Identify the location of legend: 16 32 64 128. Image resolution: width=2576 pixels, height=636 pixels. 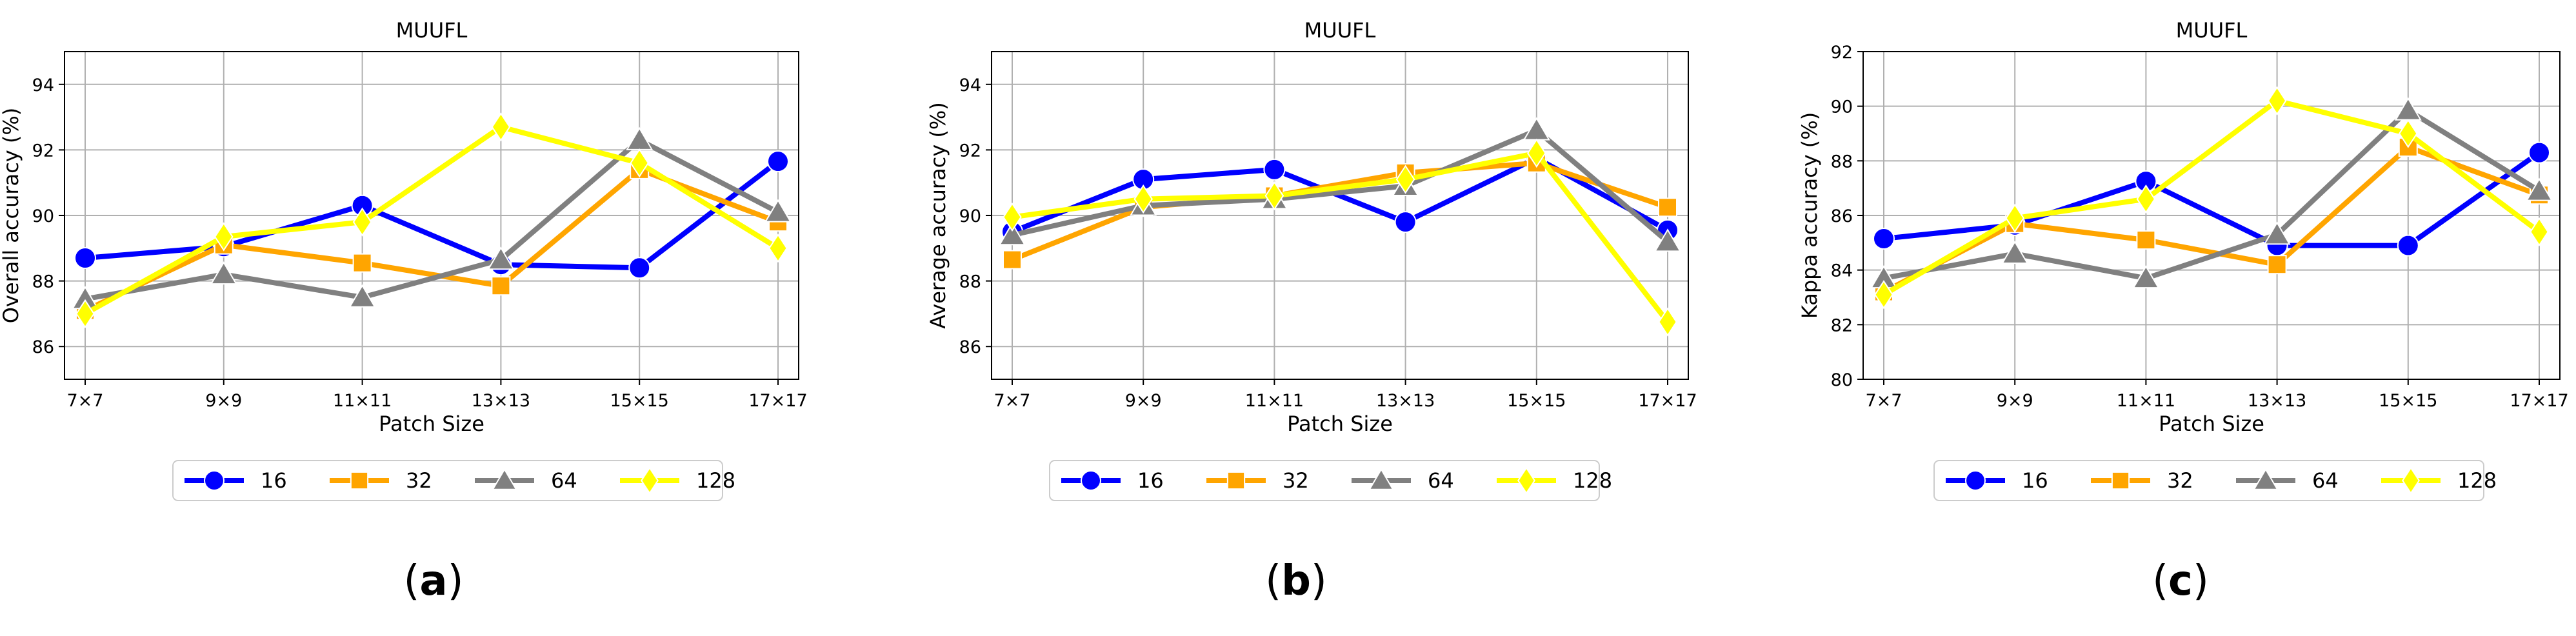
(1330, 480).